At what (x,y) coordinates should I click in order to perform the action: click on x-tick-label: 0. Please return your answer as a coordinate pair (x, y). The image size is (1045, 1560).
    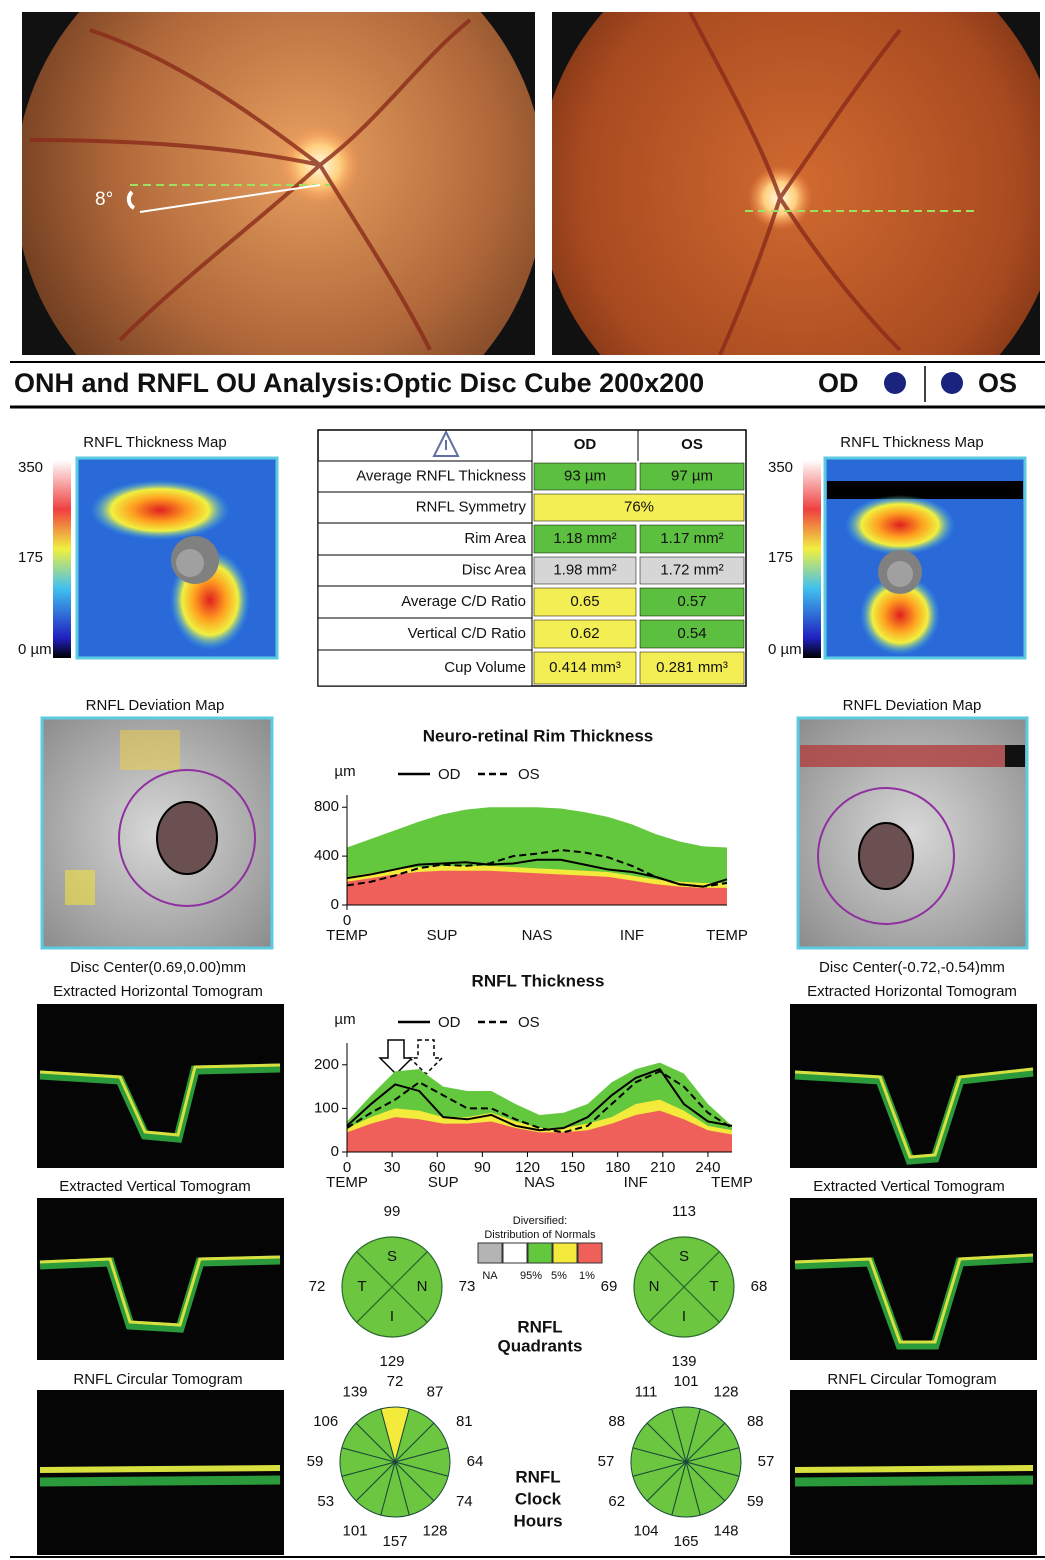
    Looking at the image, I should click on (347, 920).